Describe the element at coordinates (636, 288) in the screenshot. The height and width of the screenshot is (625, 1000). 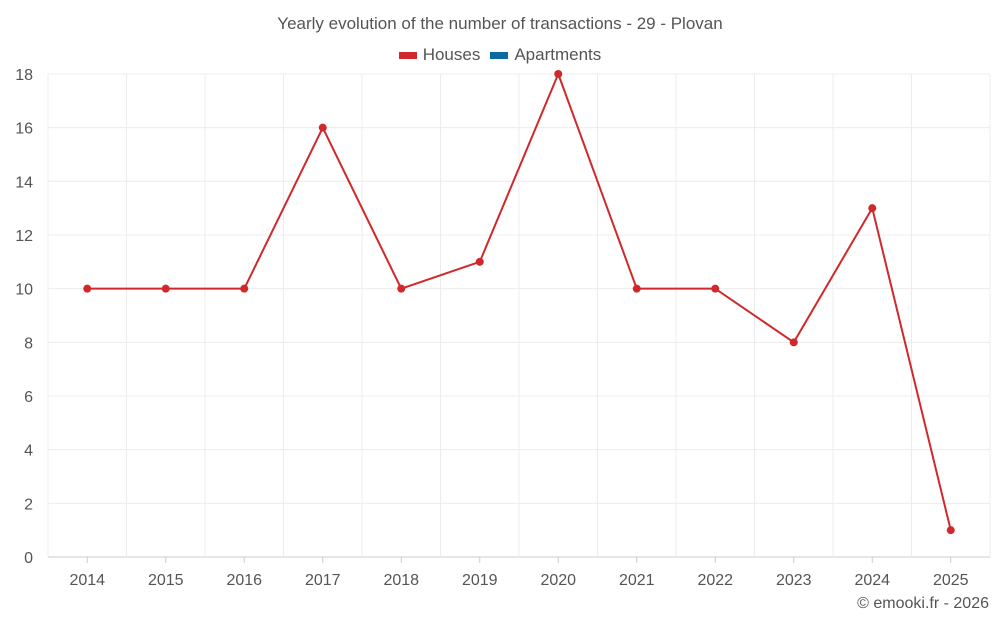
I see `data-point-houses-2021` at that location.